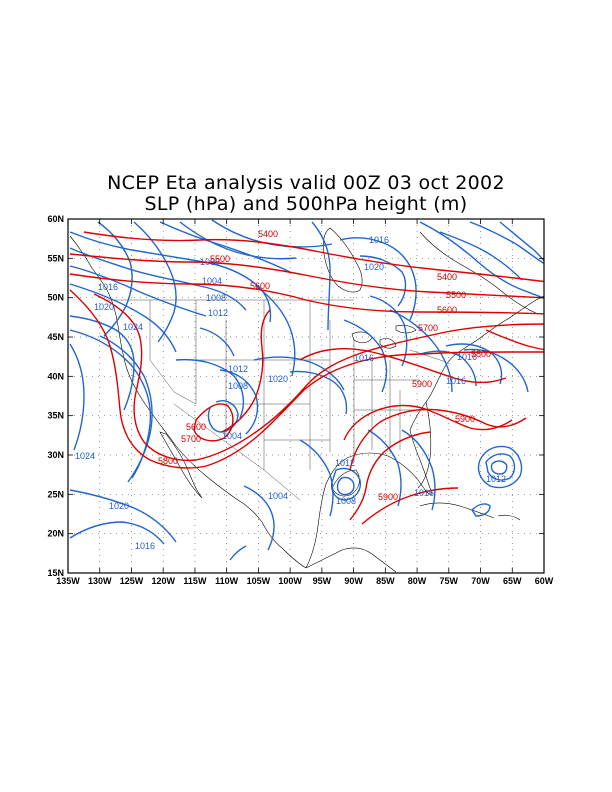 The height and width of the screenshot is (792, 612). Describe the element at coordinates (290, 581) in the screenshot. I see `lon-tick-label: 100W` at that location.